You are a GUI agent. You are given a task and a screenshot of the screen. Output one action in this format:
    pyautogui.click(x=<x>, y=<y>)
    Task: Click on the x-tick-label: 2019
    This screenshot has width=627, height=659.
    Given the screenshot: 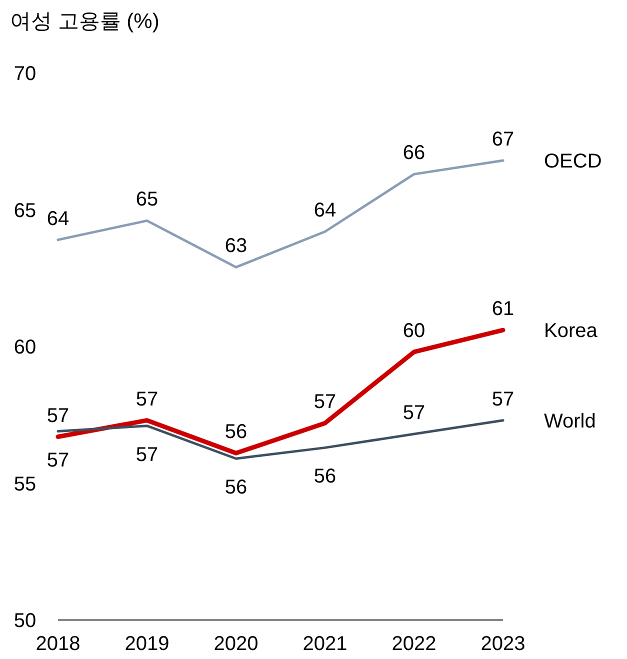 What is the action you would take?
    pyautogui.click(x=147, y=644)
    